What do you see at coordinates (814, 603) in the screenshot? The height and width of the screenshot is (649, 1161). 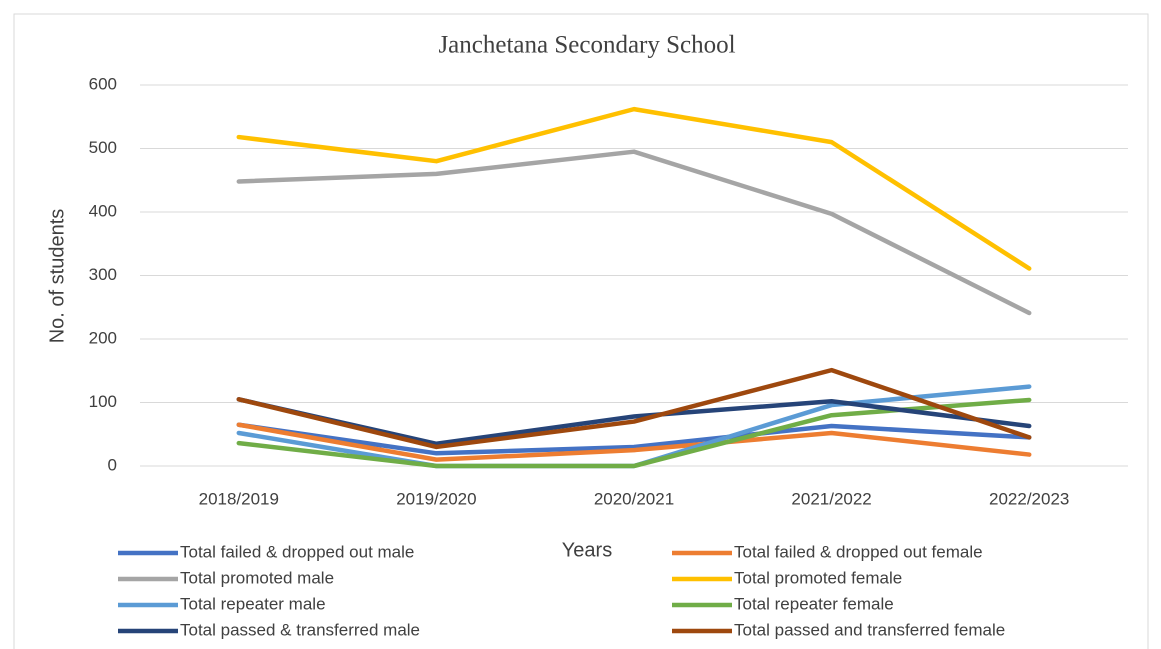 I see `legend-label: Total repeater female` at bounding box center [814, 603].